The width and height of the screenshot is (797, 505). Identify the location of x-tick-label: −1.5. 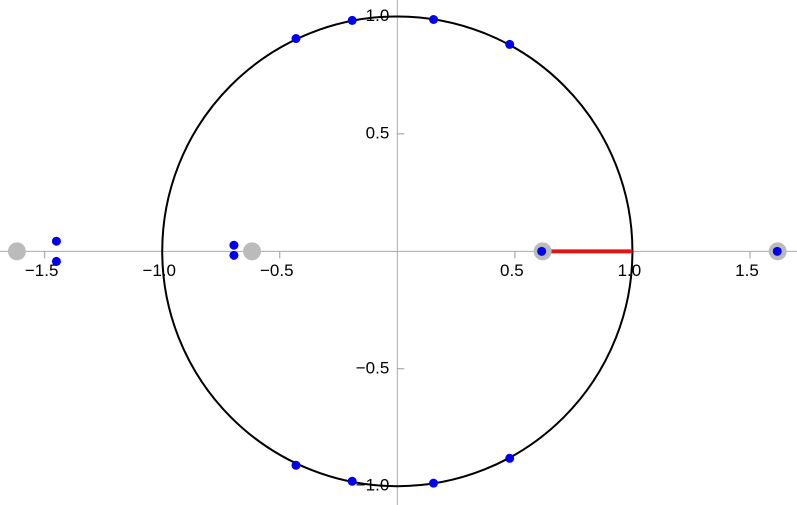
(42, 270).